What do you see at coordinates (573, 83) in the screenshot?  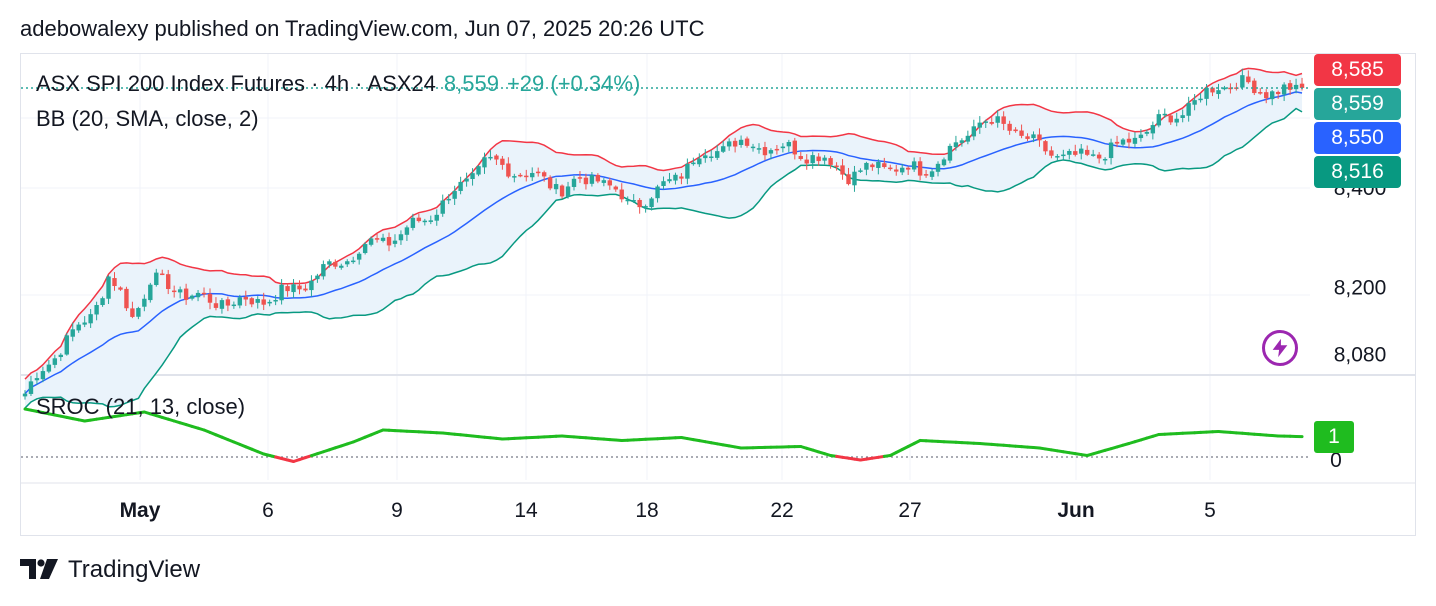 I see `price-change: +29 (+0.34%)` at bounding box center [573, 83].